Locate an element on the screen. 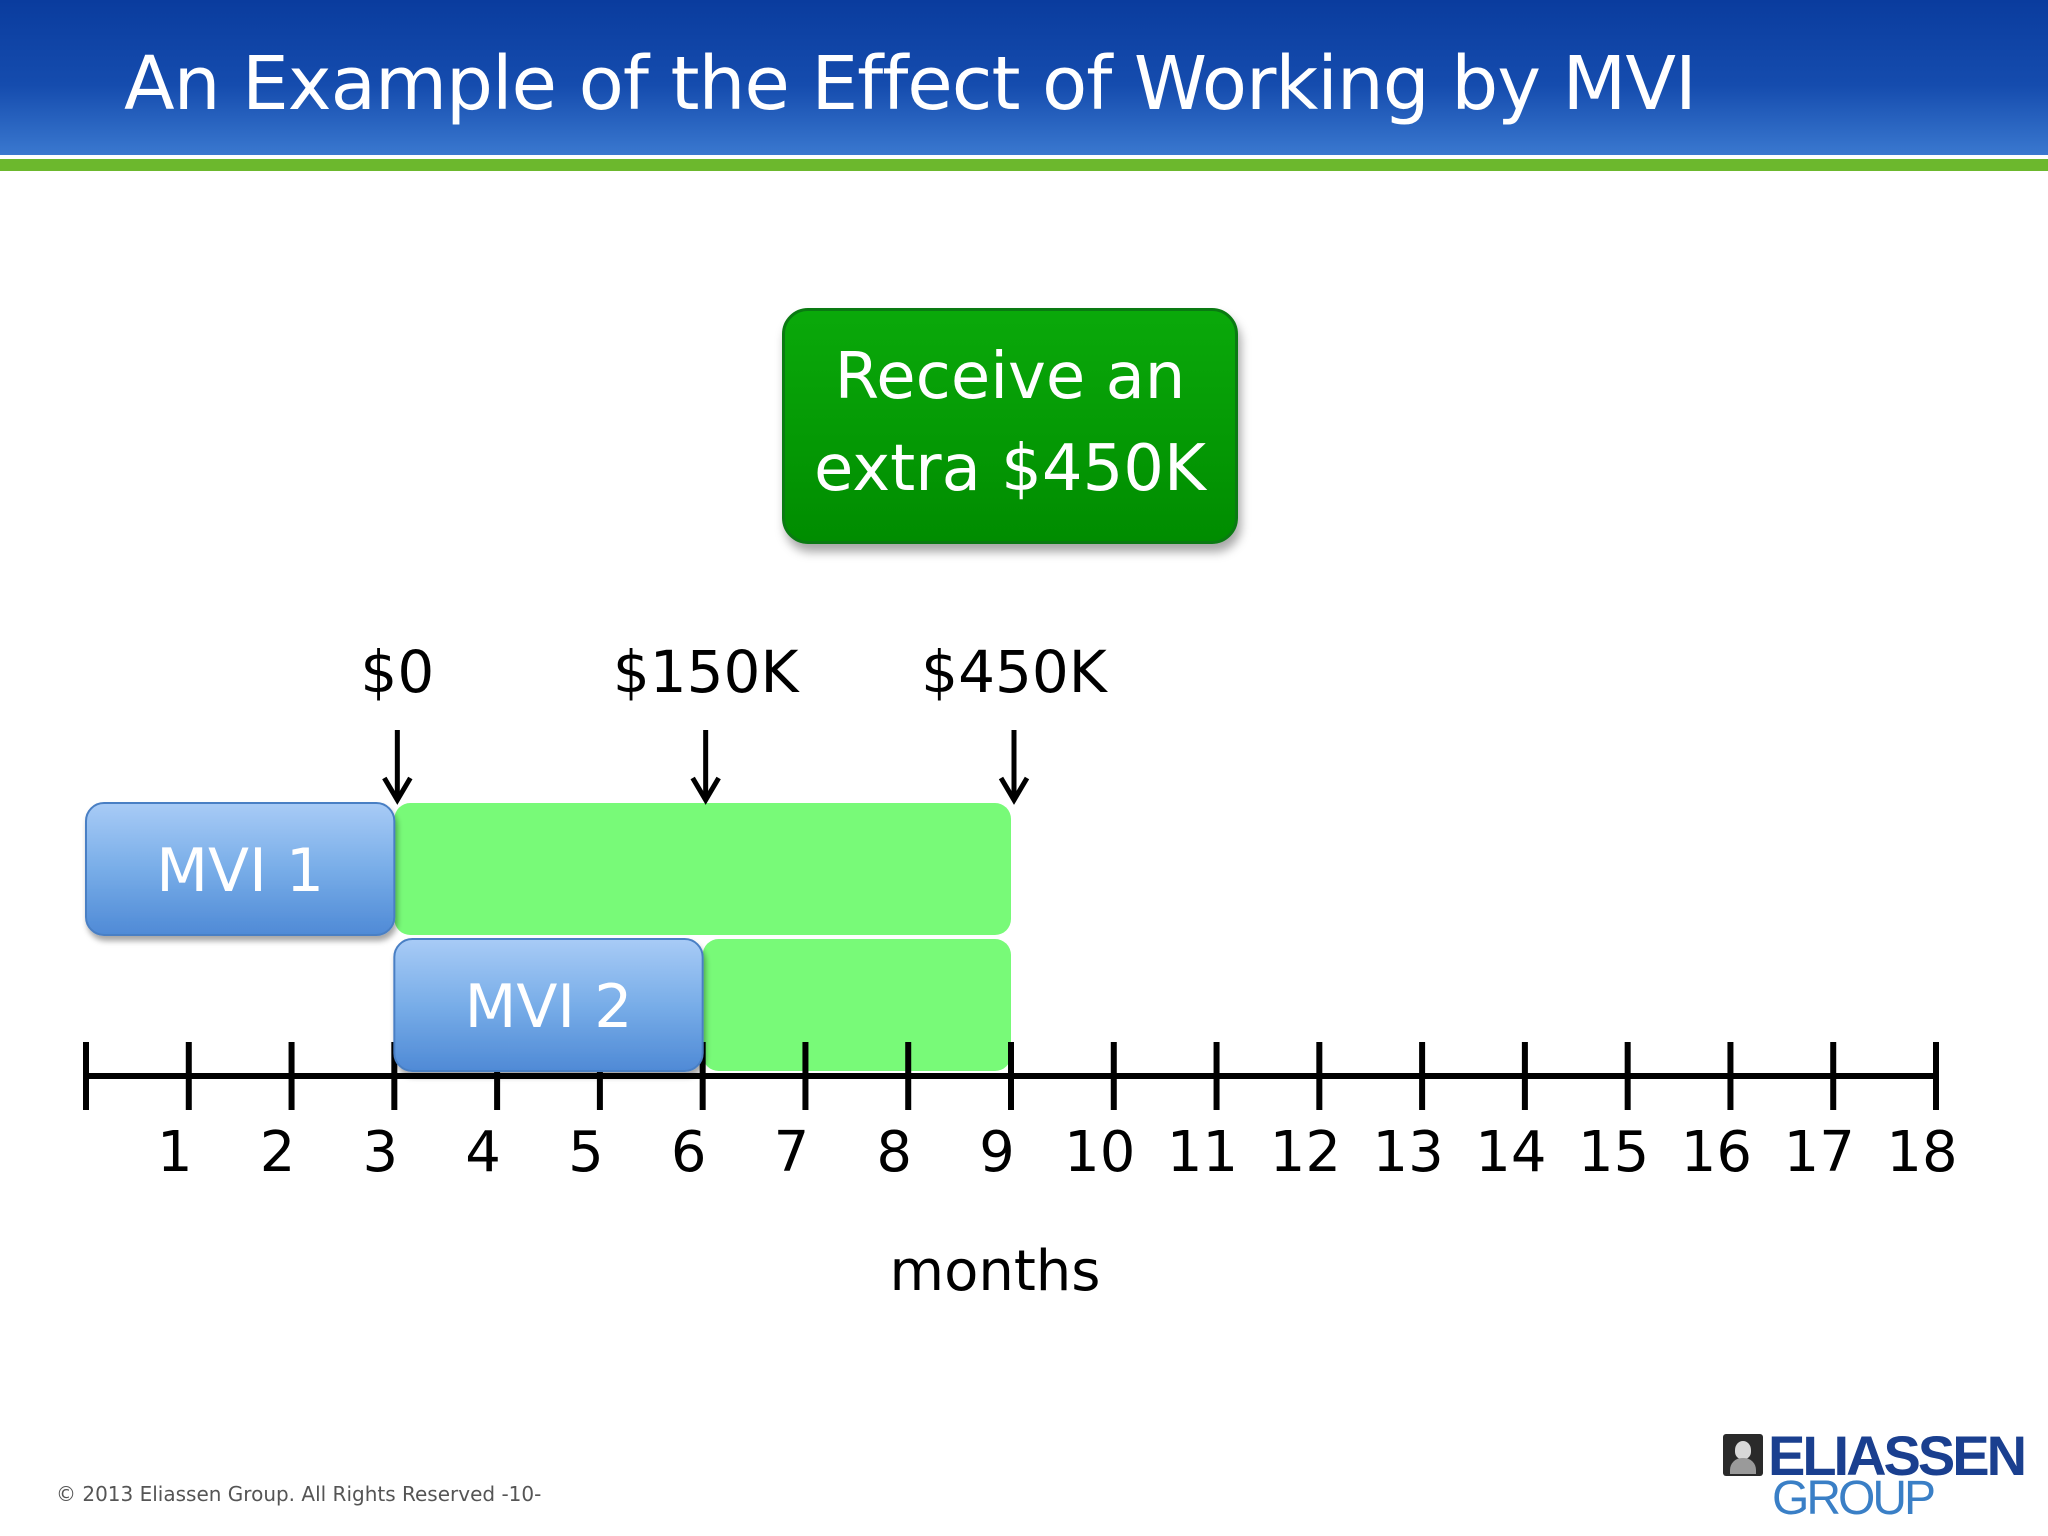 Image resolution: width=2048 pixels, height=1536 pixels. tick-label-6: 6 is located at coordinates (689, 1152).